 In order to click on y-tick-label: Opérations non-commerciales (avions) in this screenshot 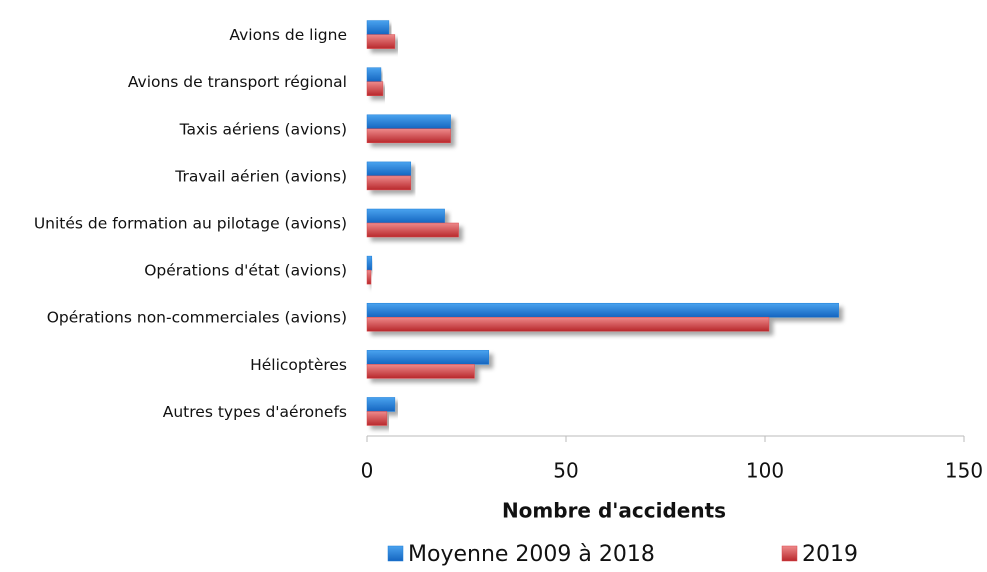, I will do `click(197, 318)`.